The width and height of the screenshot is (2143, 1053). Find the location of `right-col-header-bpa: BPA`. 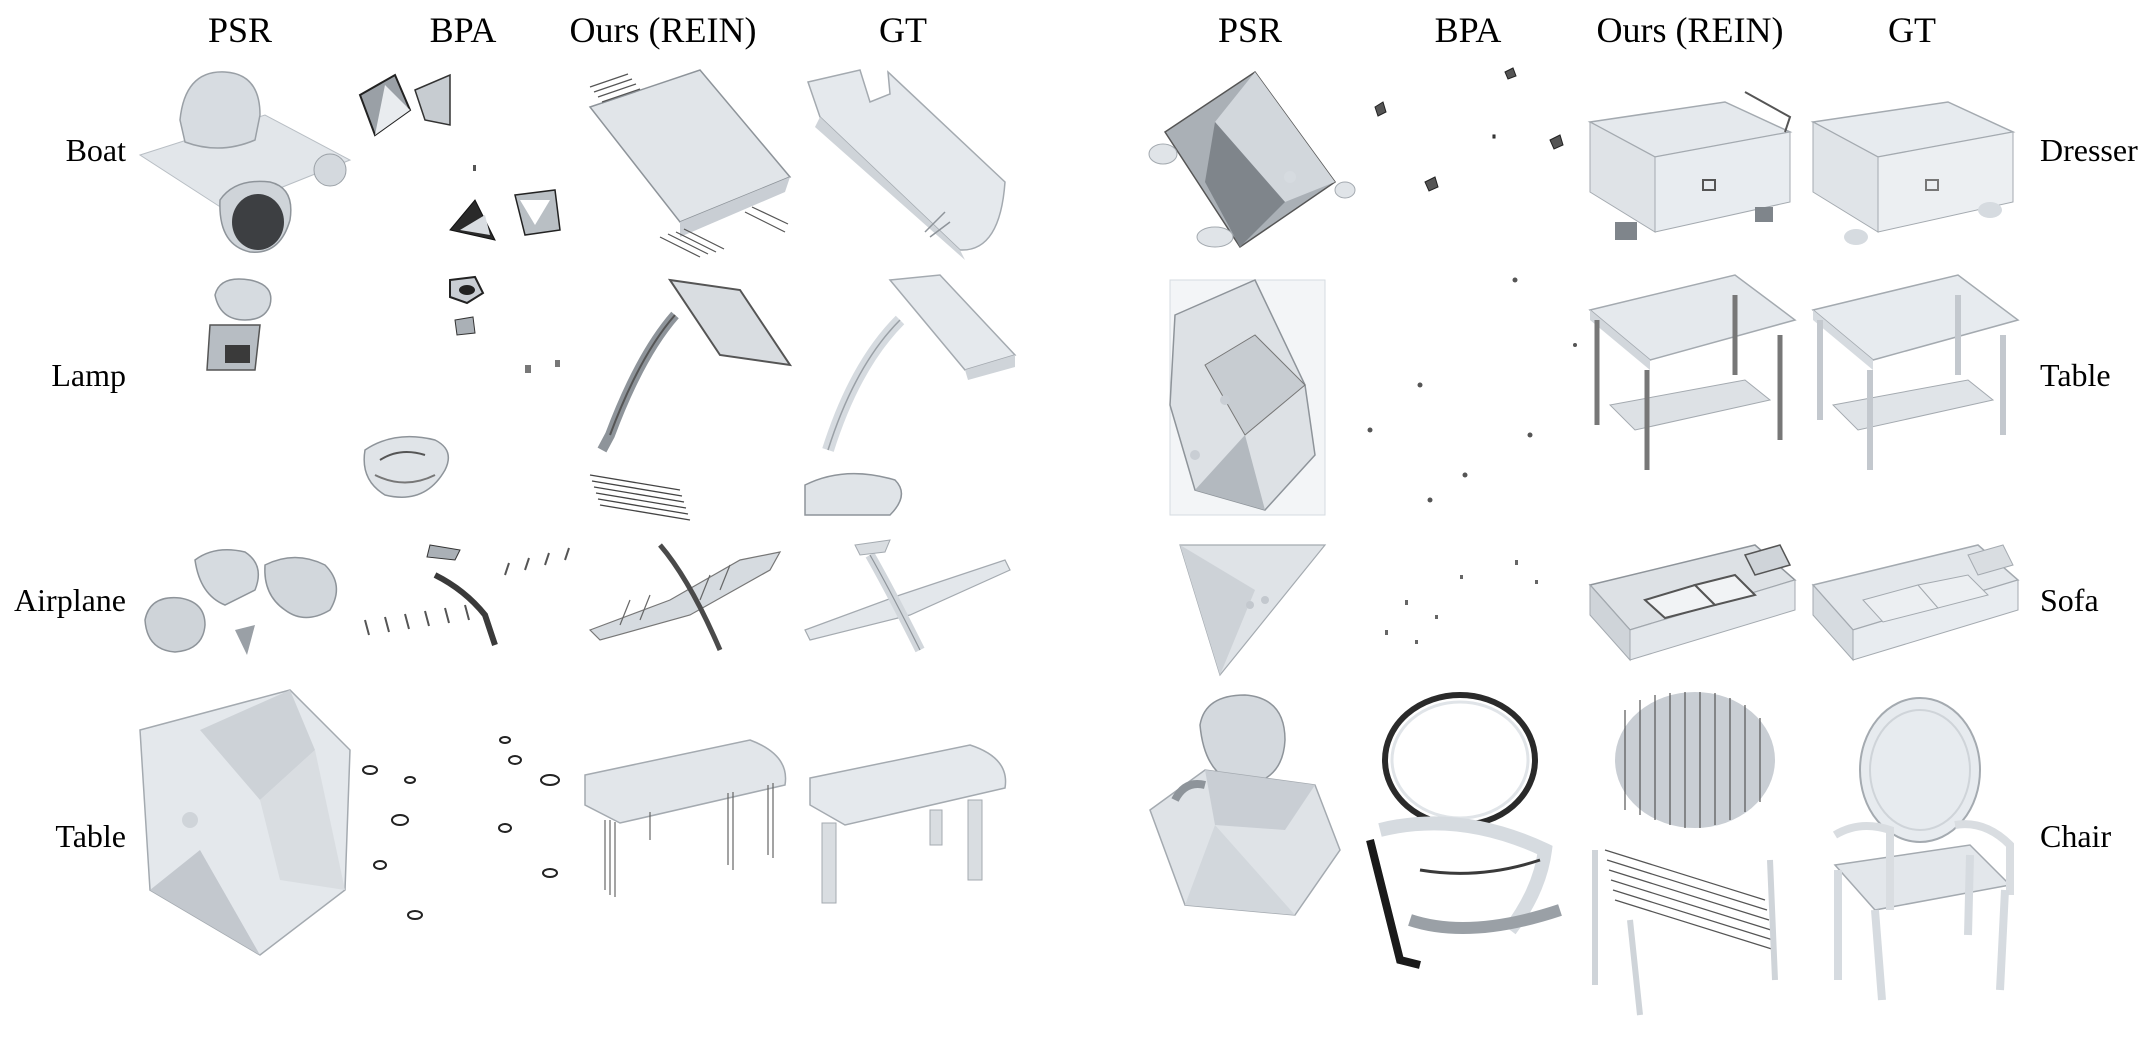

right-col-header-bpa: BPA is located at coordinates (1468, 30).